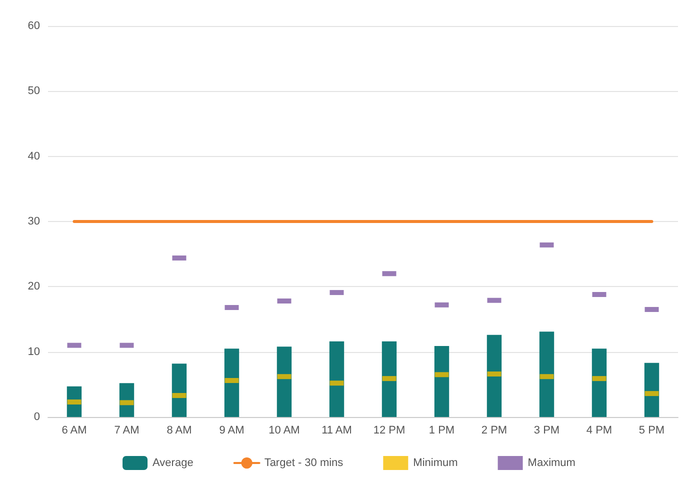  What do you see at coordinates (337, 430) in the screenshot?
I see `x-tick-label: 11 AM` at bounding box center [337, 430].